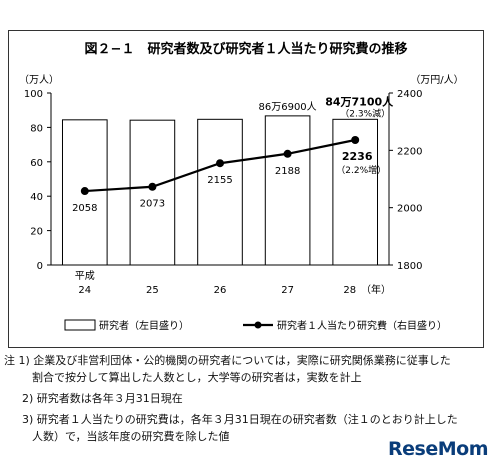 Image resolution: width=494 pixels, height=466 pixels. What do you see at coordinates (85, 276) in the screenshot?
I see `category-label-line1: 平成` at bounding box center [85, 276].